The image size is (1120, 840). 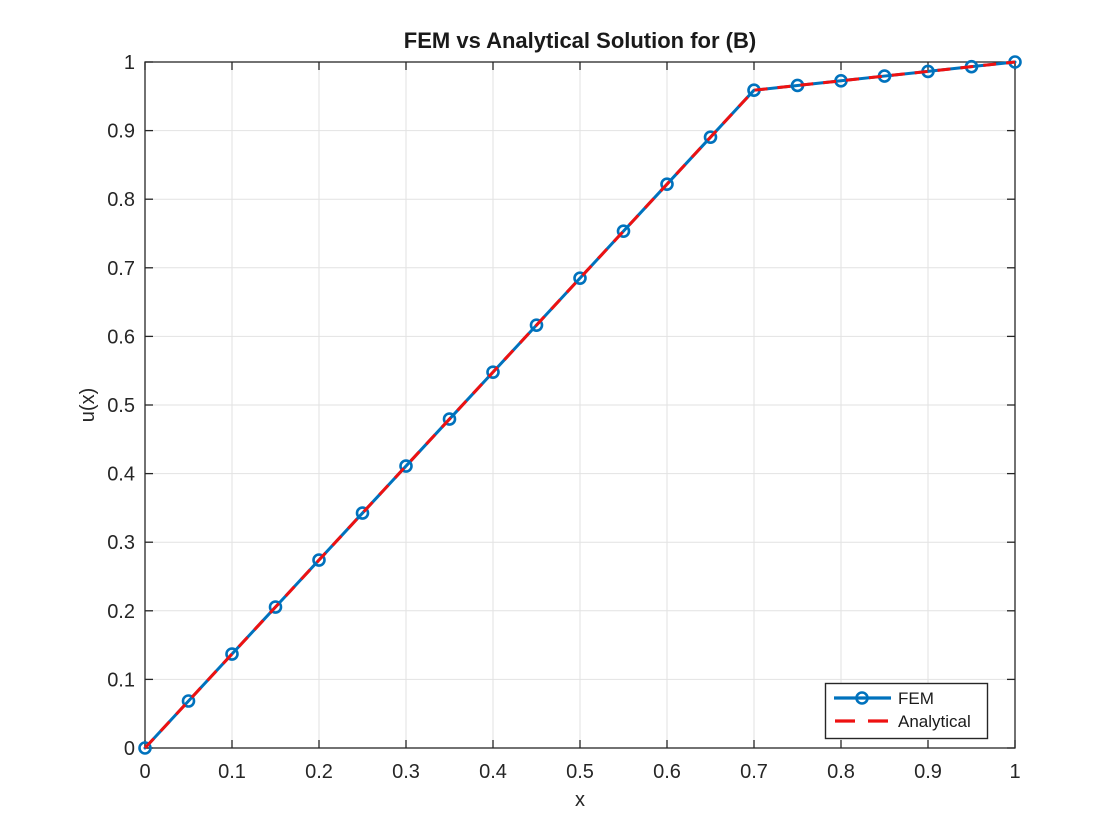 What do you see at coordinates (667, 772) in the screenshot?
I see `x-tick-label: 0.6` at bounding box center [667, 772].